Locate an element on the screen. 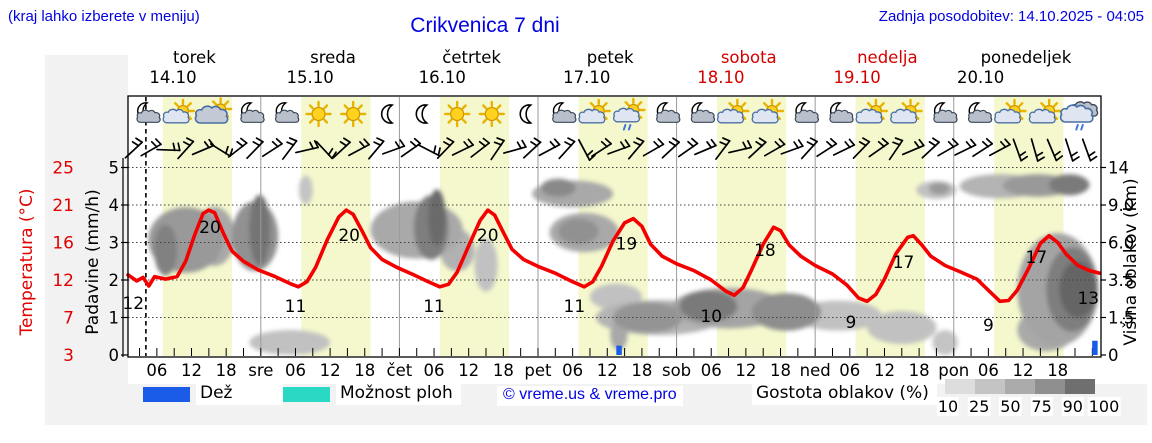 The width and height of the screenshot is (1152, 443). temperature-tick-label: 7 is located at coordinates (68, 319).